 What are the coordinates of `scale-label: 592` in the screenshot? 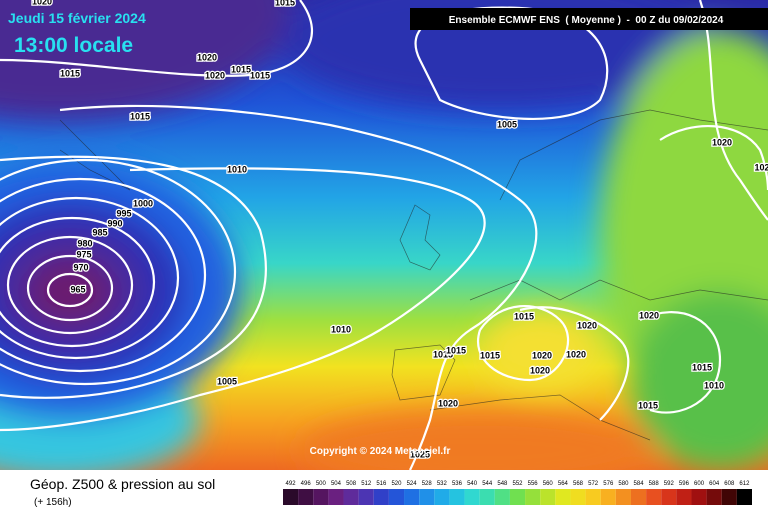 It's located at (669, 484).